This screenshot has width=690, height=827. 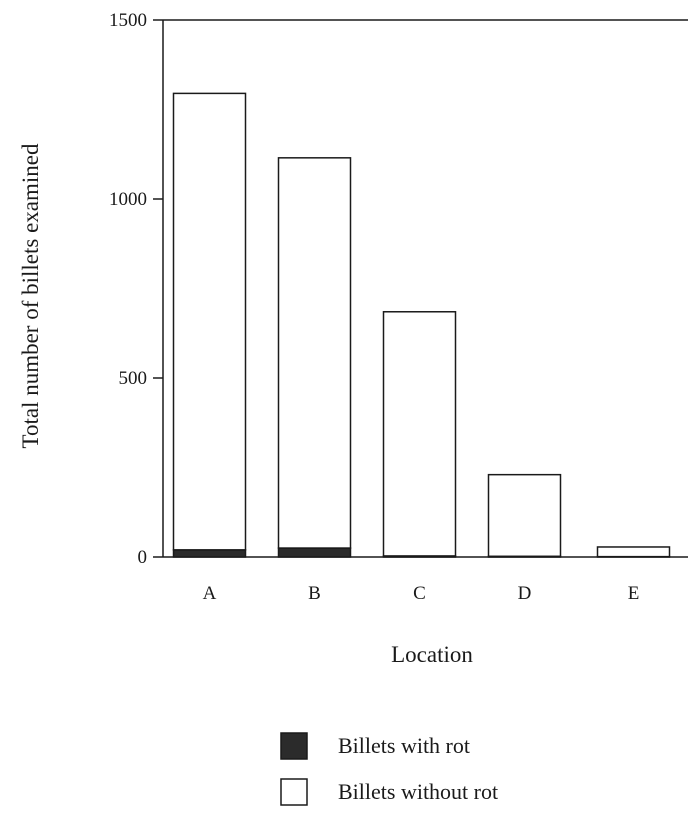 I want to click on legend-label-without-rot: Billets without rot, so click(x=418, y=791).